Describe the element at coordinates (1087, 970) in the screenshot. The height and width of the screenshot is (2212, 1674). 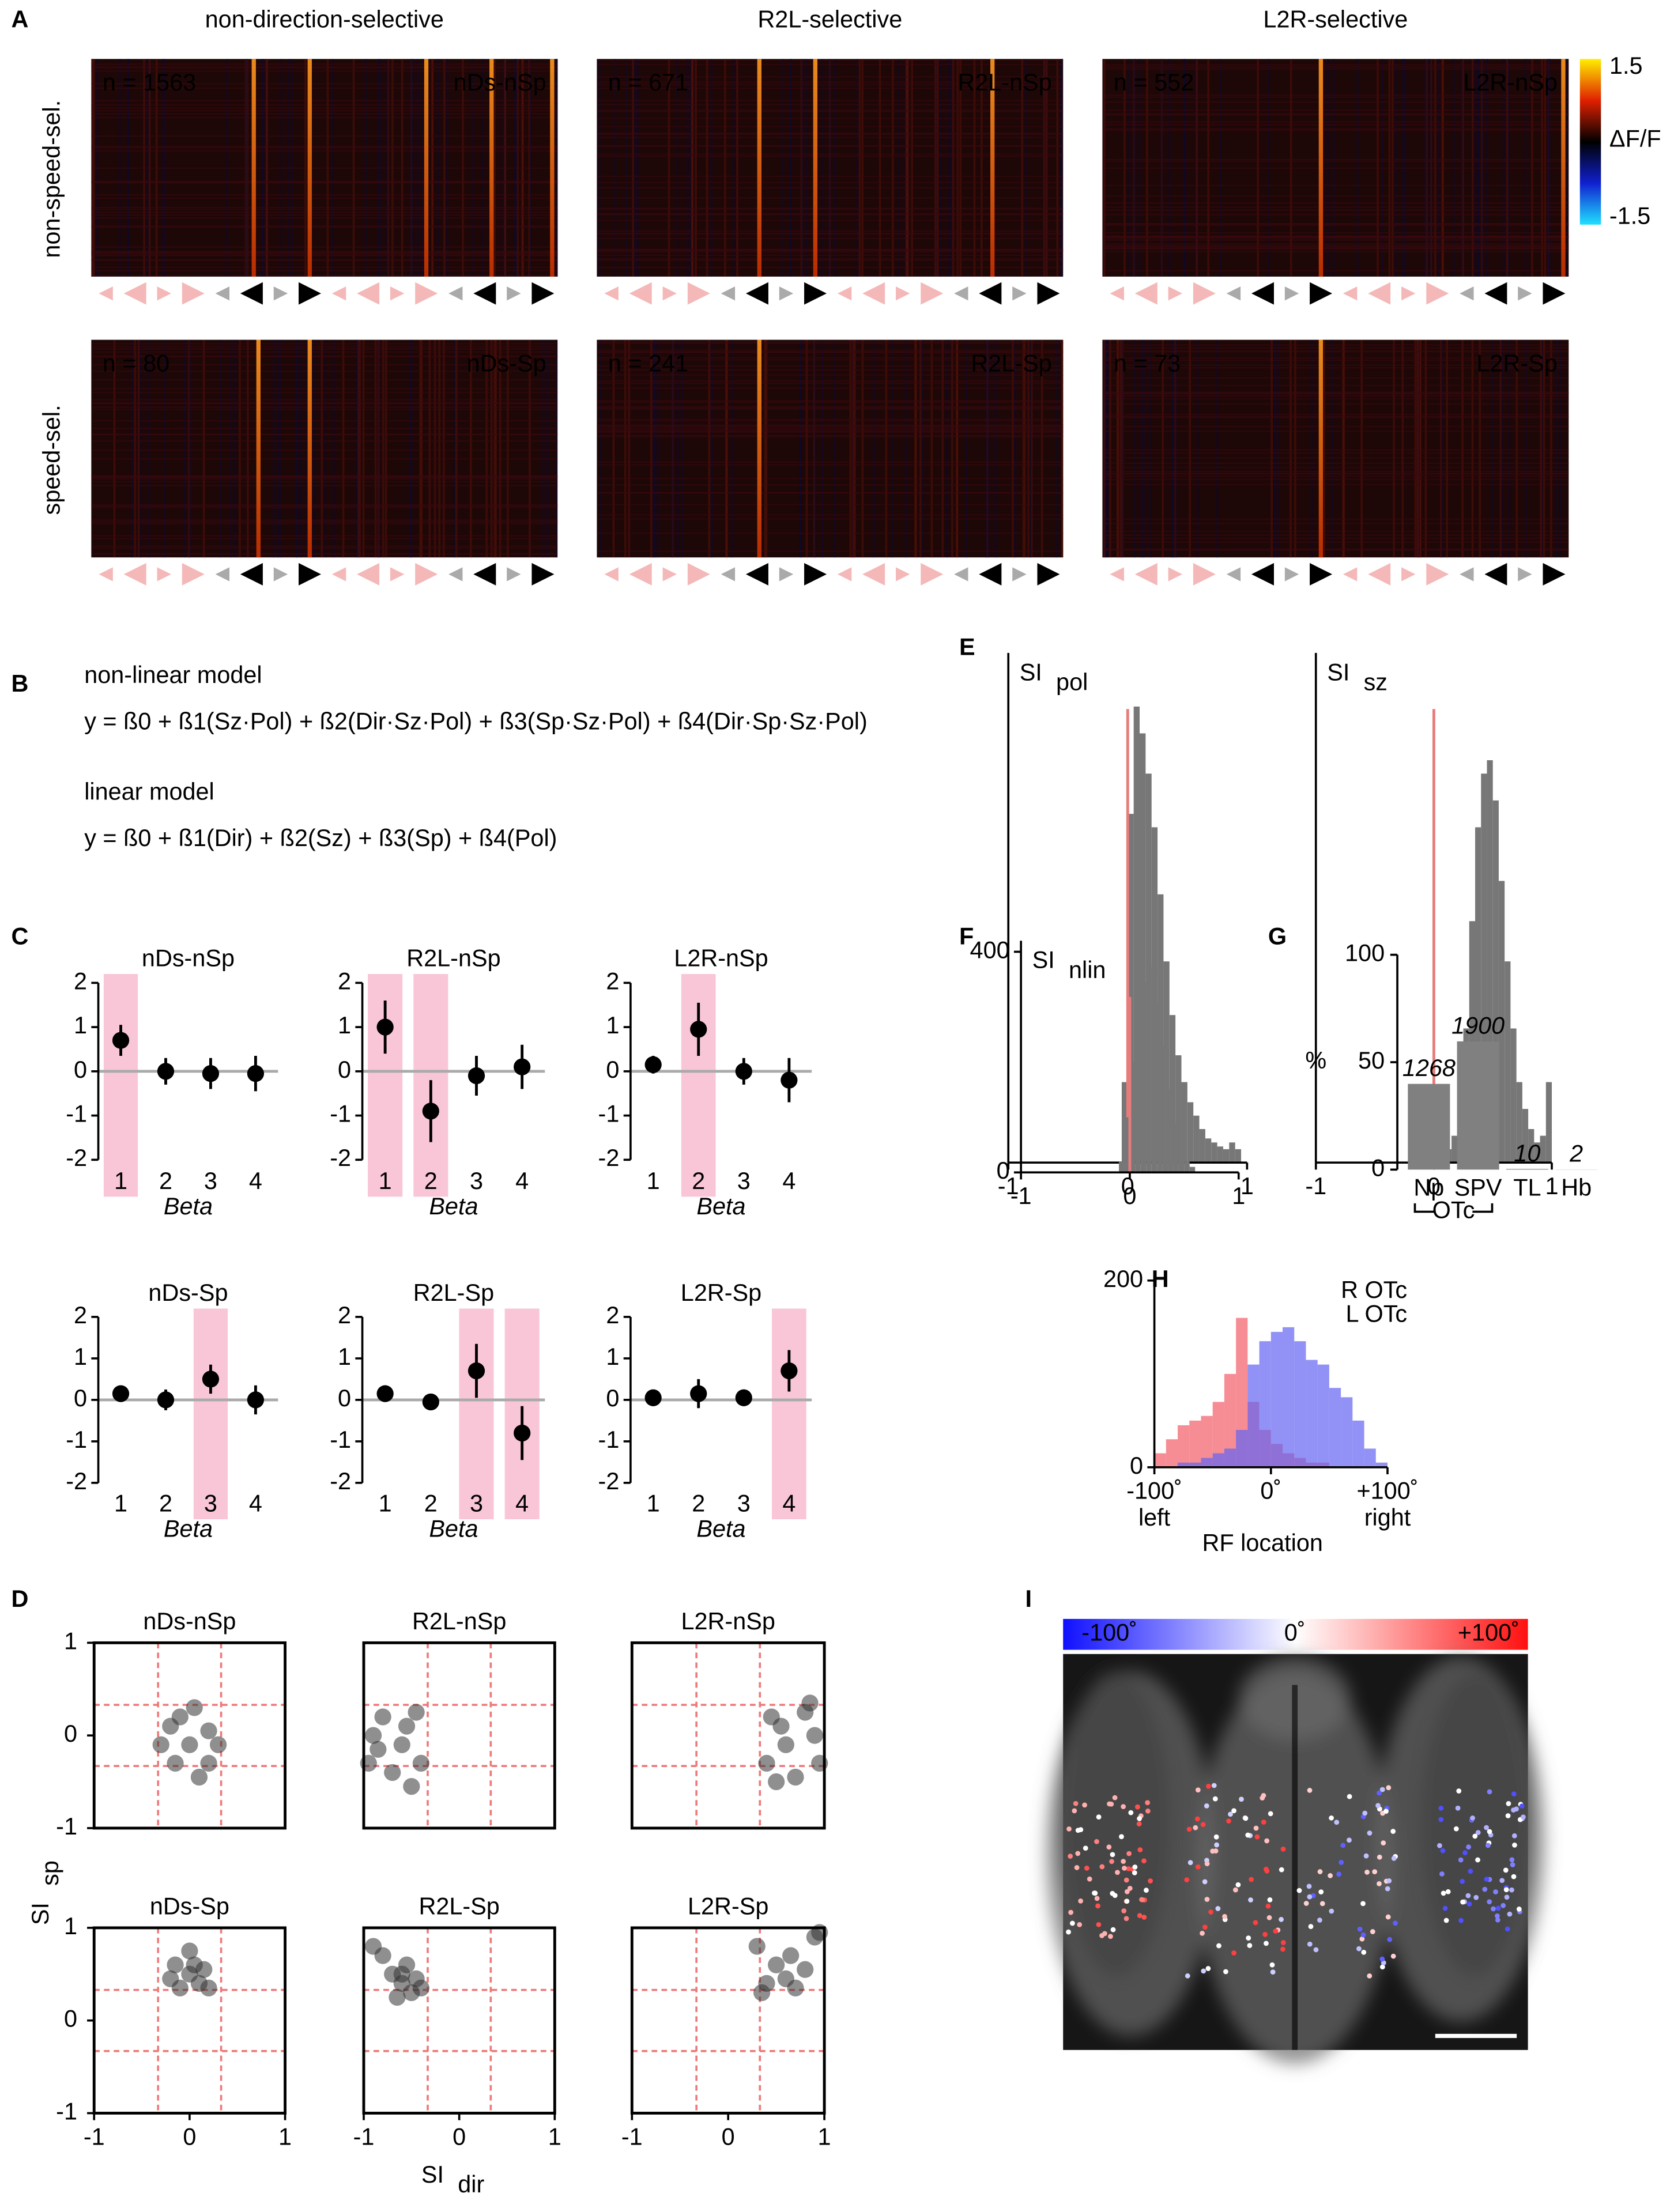
I see `chart-title-sub: nlin` at that location.